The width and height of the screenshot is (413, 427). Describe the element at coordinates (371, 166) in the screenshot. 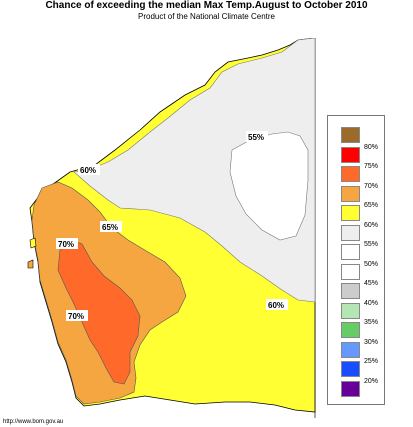

I see `legend-label: 75%` at that location.